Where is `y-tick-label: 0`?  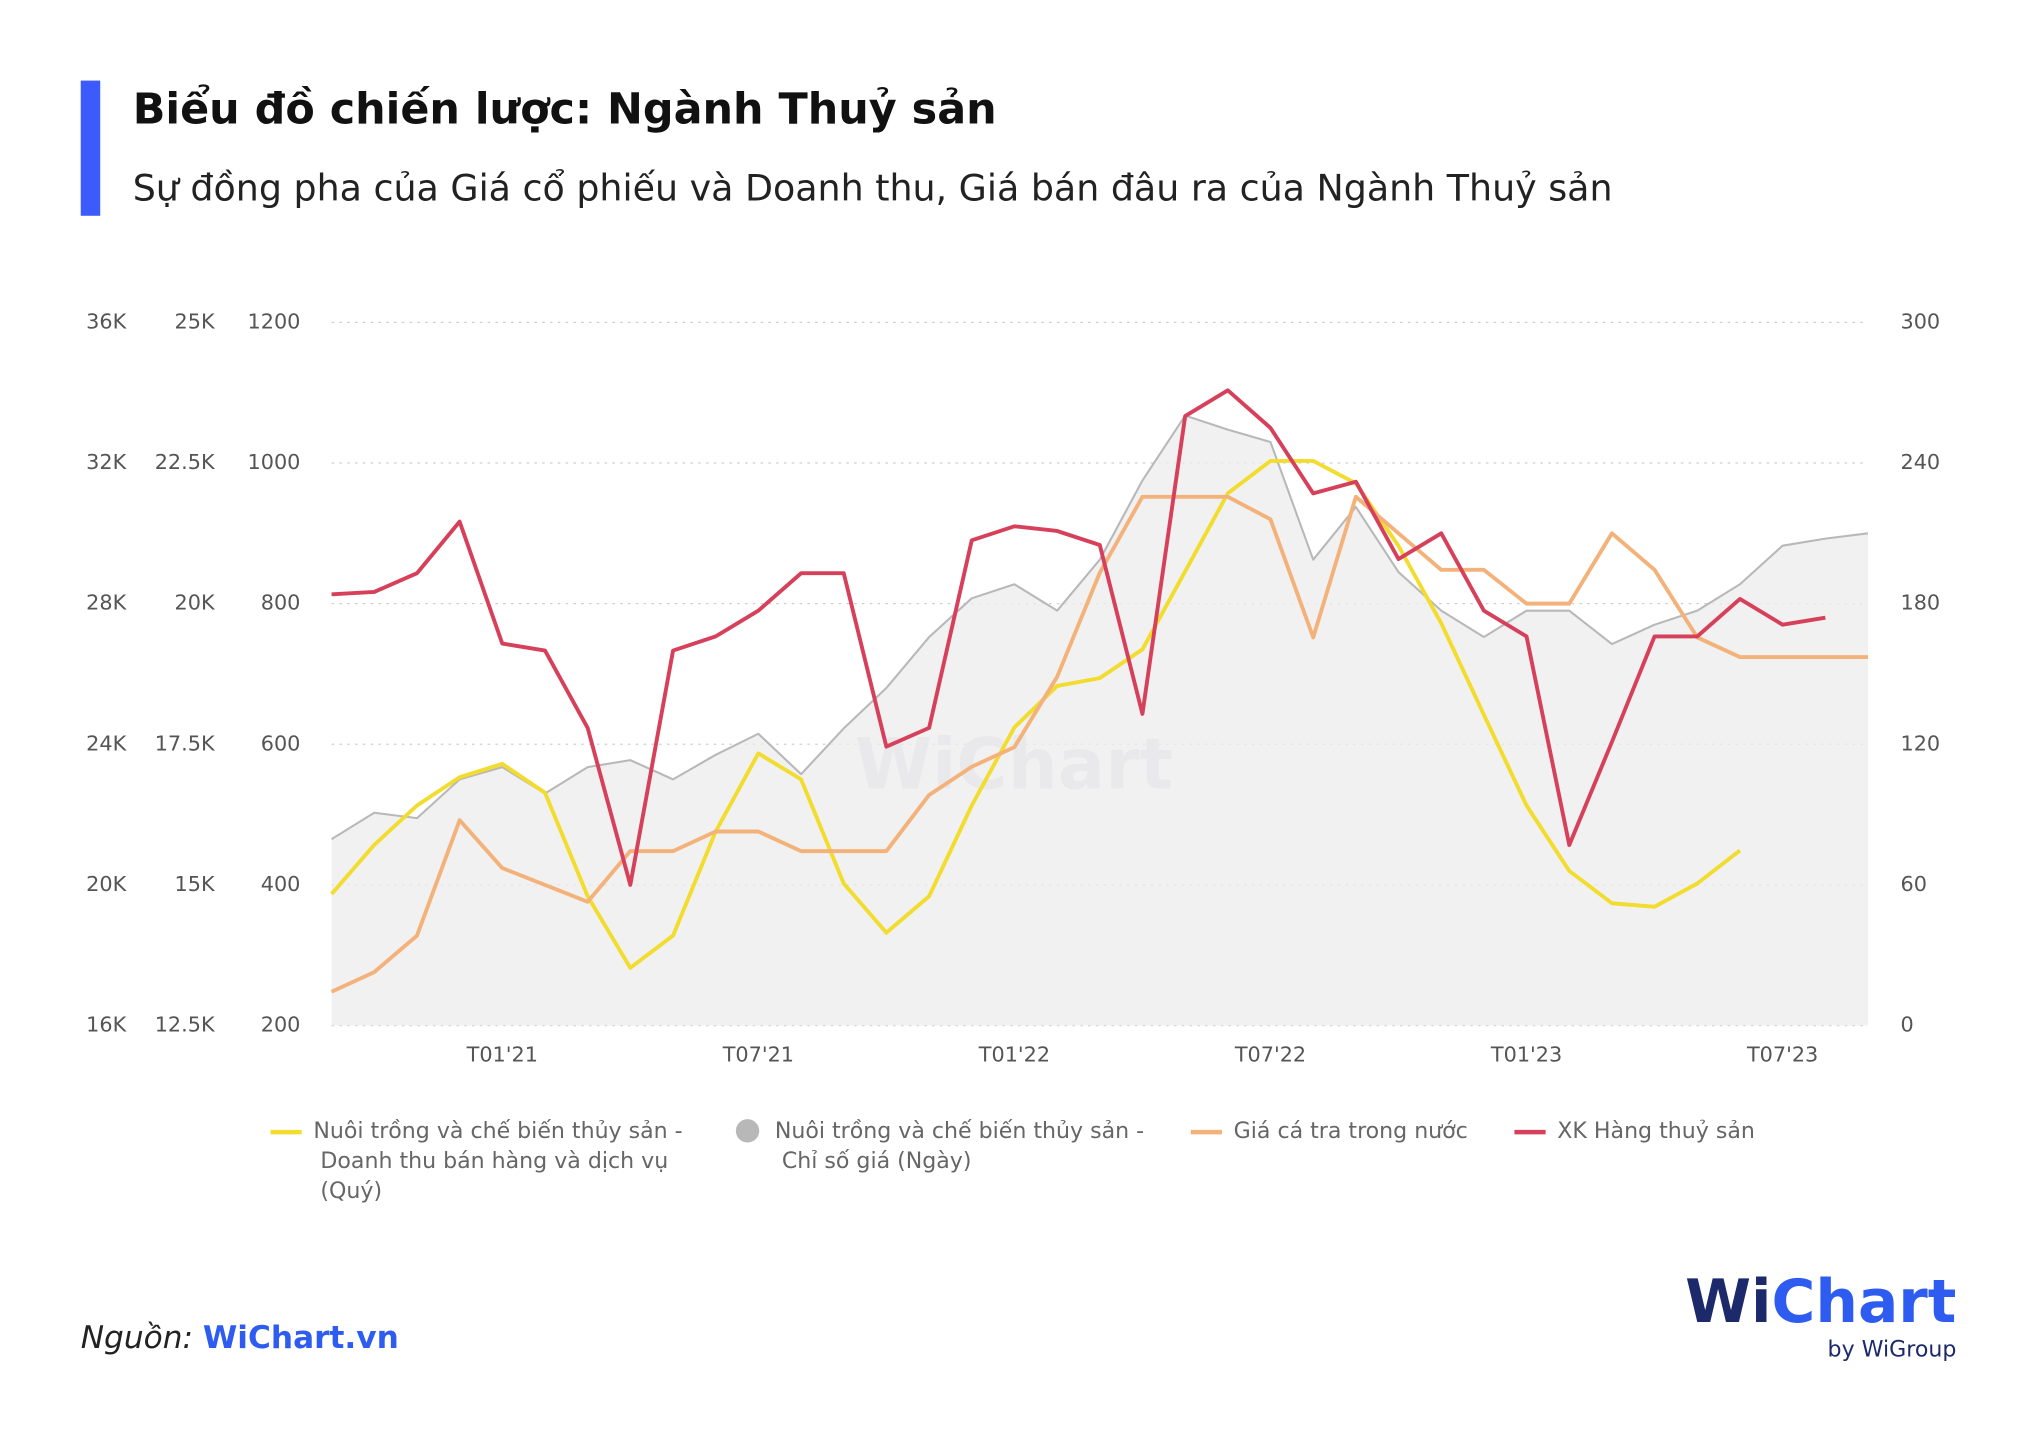 y-tick-label: 0 is located at coordinates (1906, 1025).